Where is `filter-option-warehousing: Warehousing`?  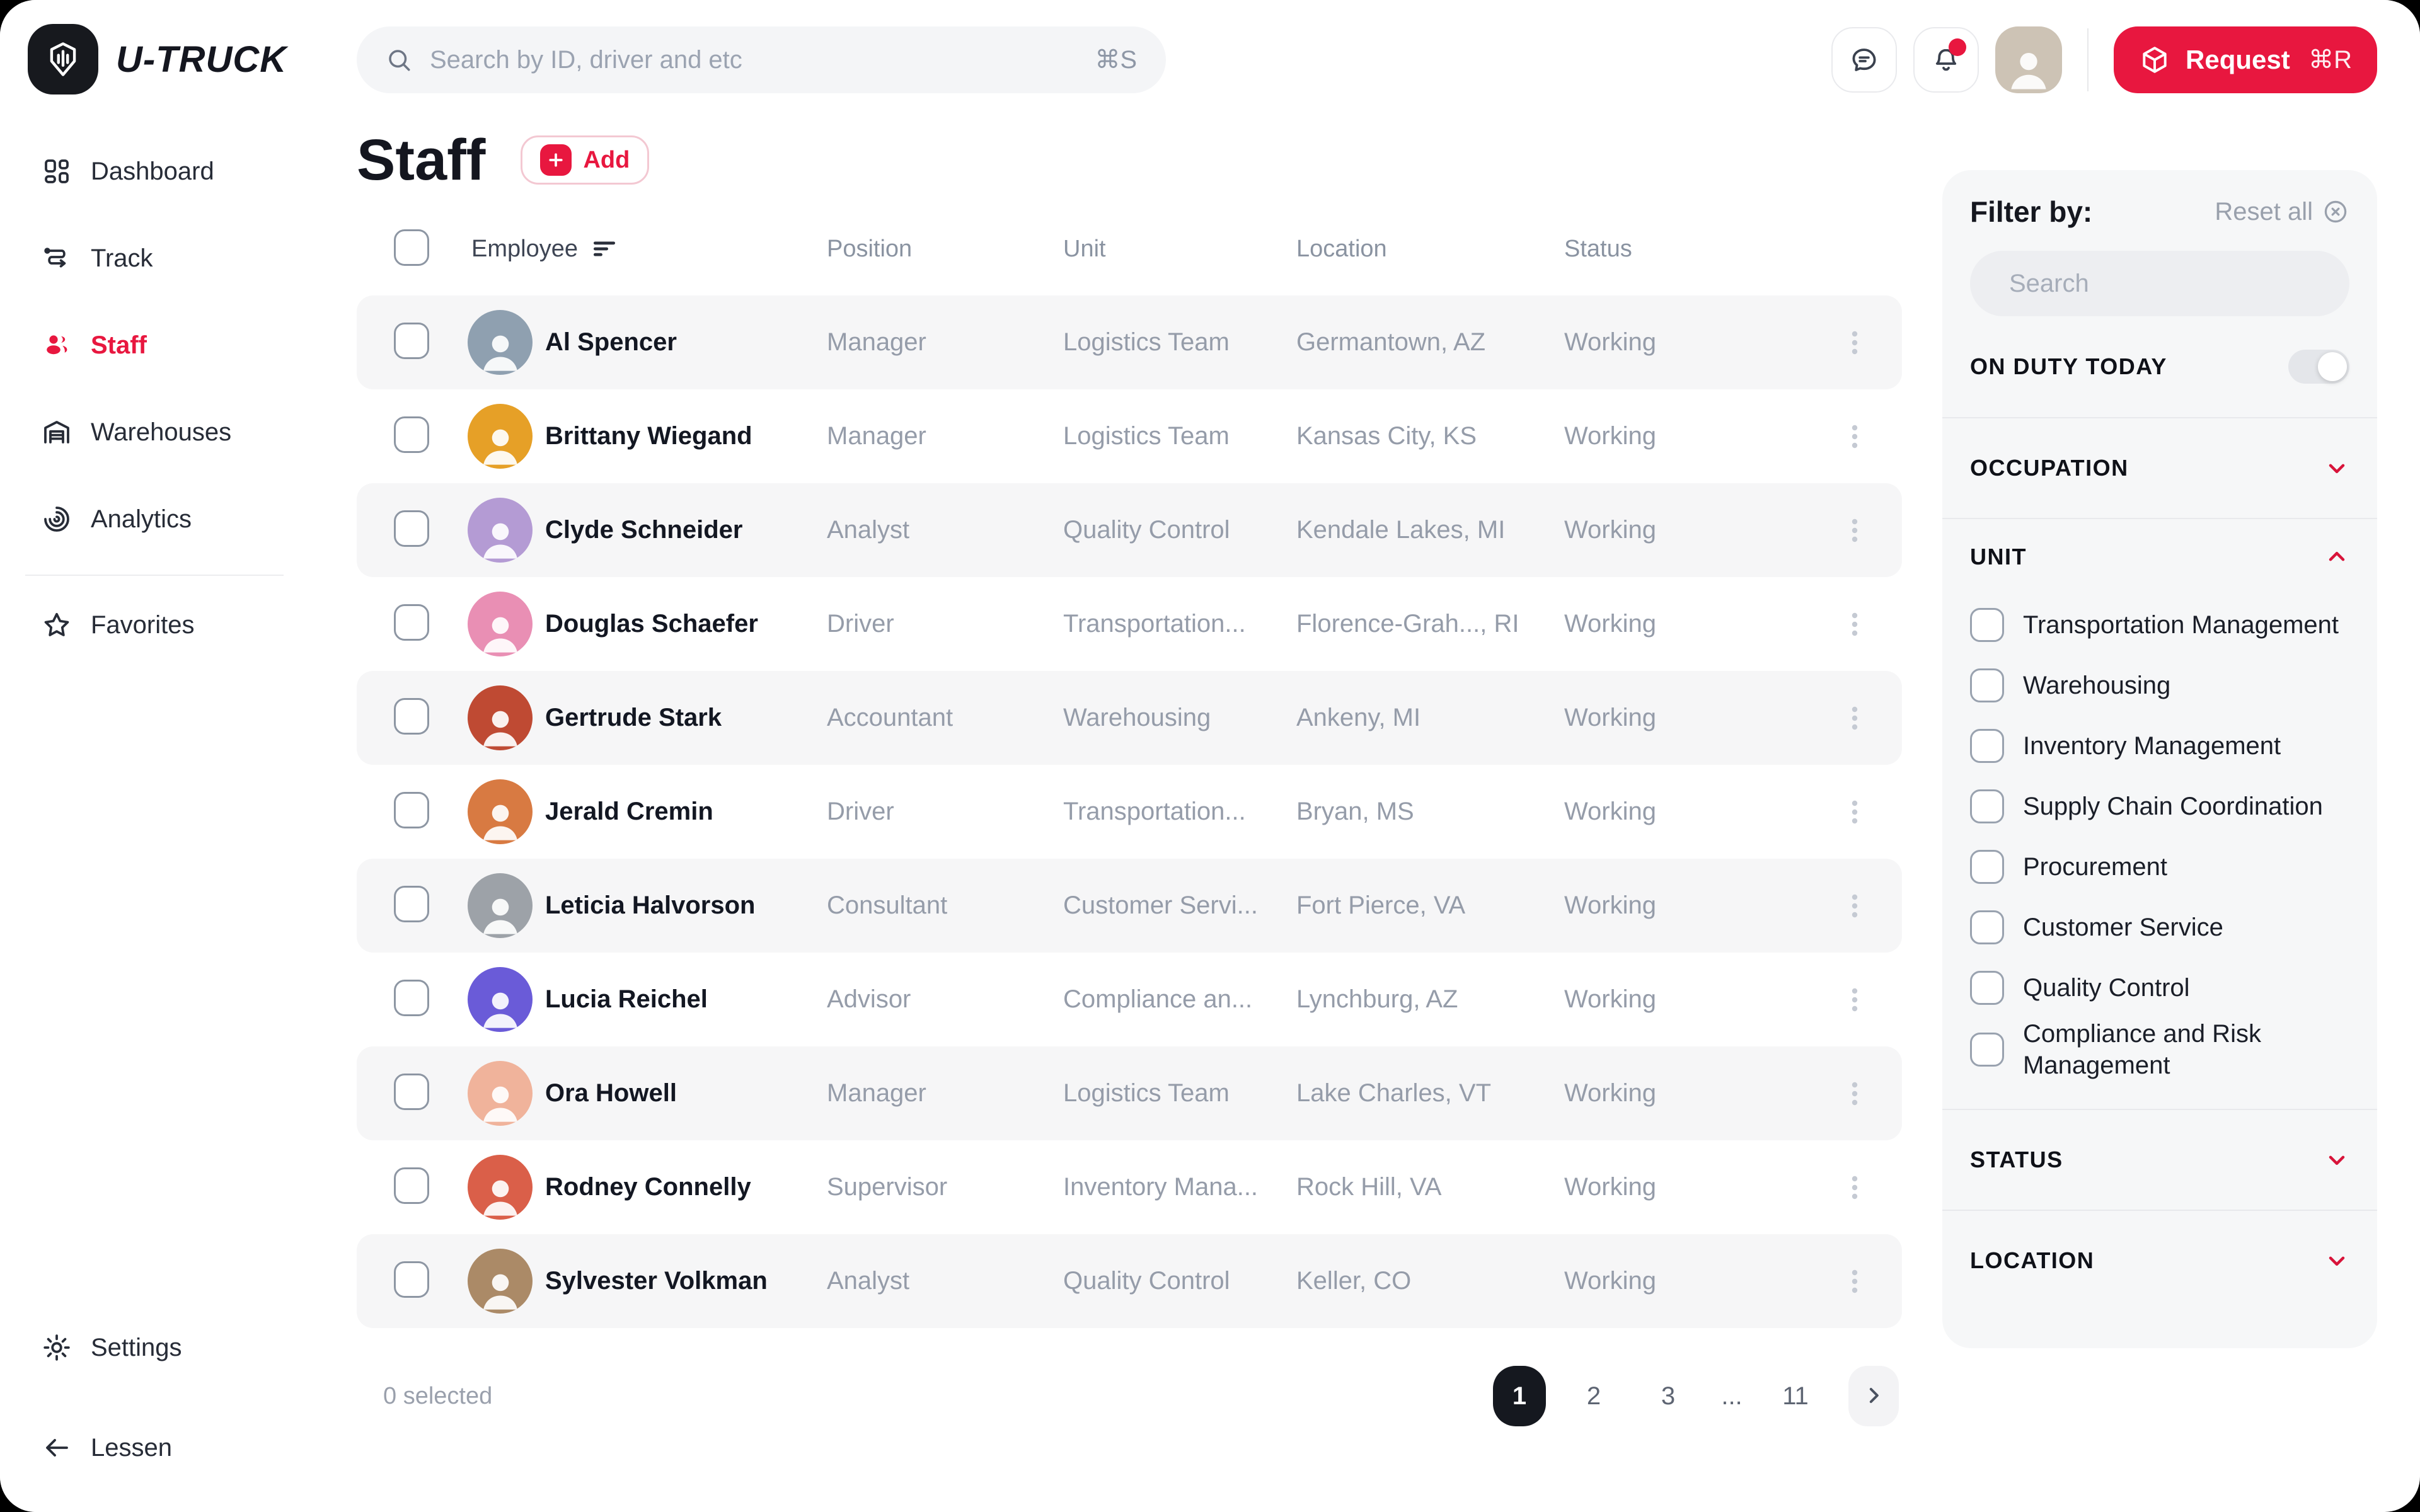 filter-option-warehousing: Warehousing is located at coordinates (2159, 685).